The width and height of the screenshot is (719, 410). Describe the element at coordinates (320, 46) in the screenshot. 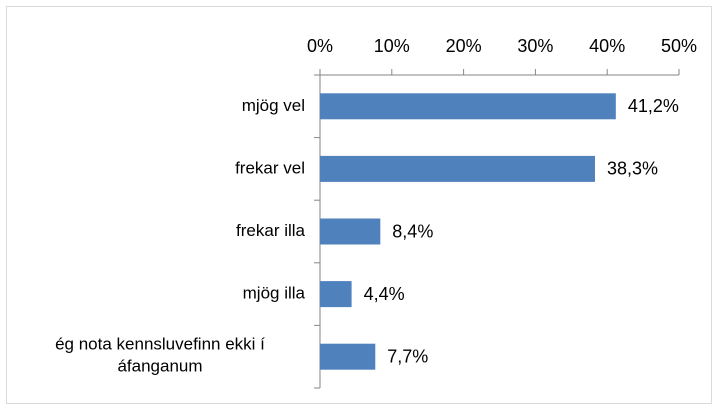

I see `x-tick-label: 0%` at that location.